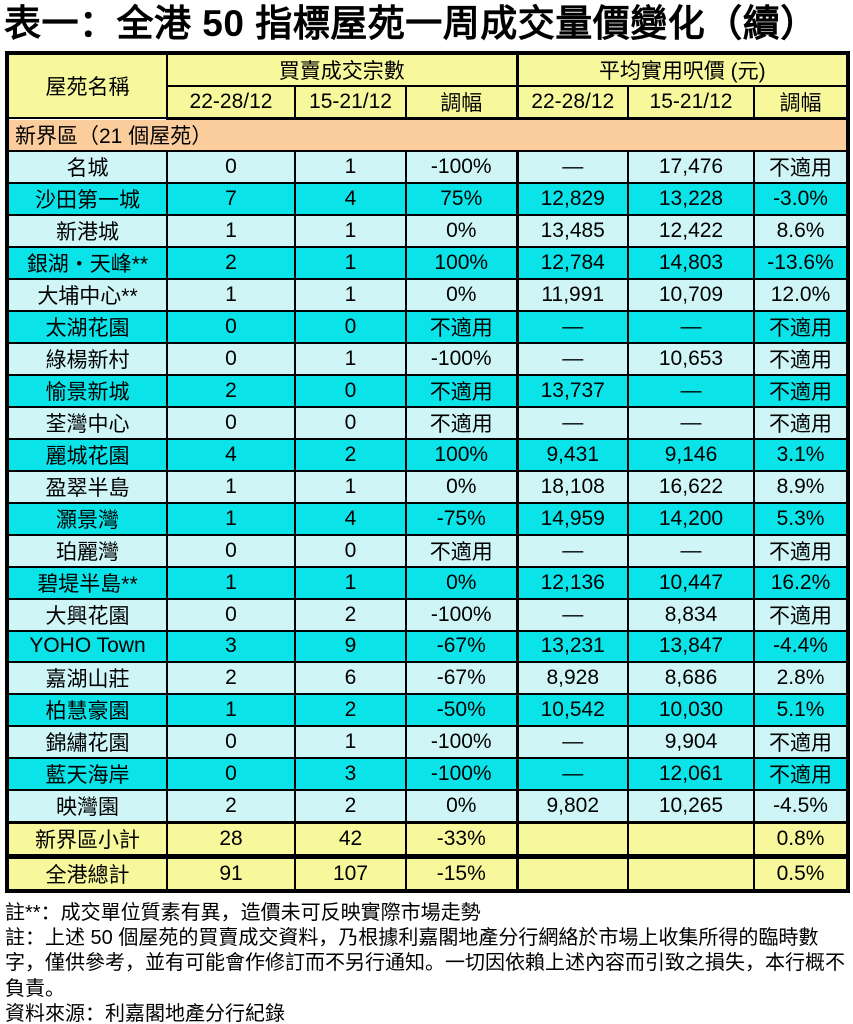 The width and height of the screenshot is (853, 1024). What do you see at coordinates (691, 582) in the screenshot?
I see `psf-previous-cell: 10,447` at bounding box center [691, 582].